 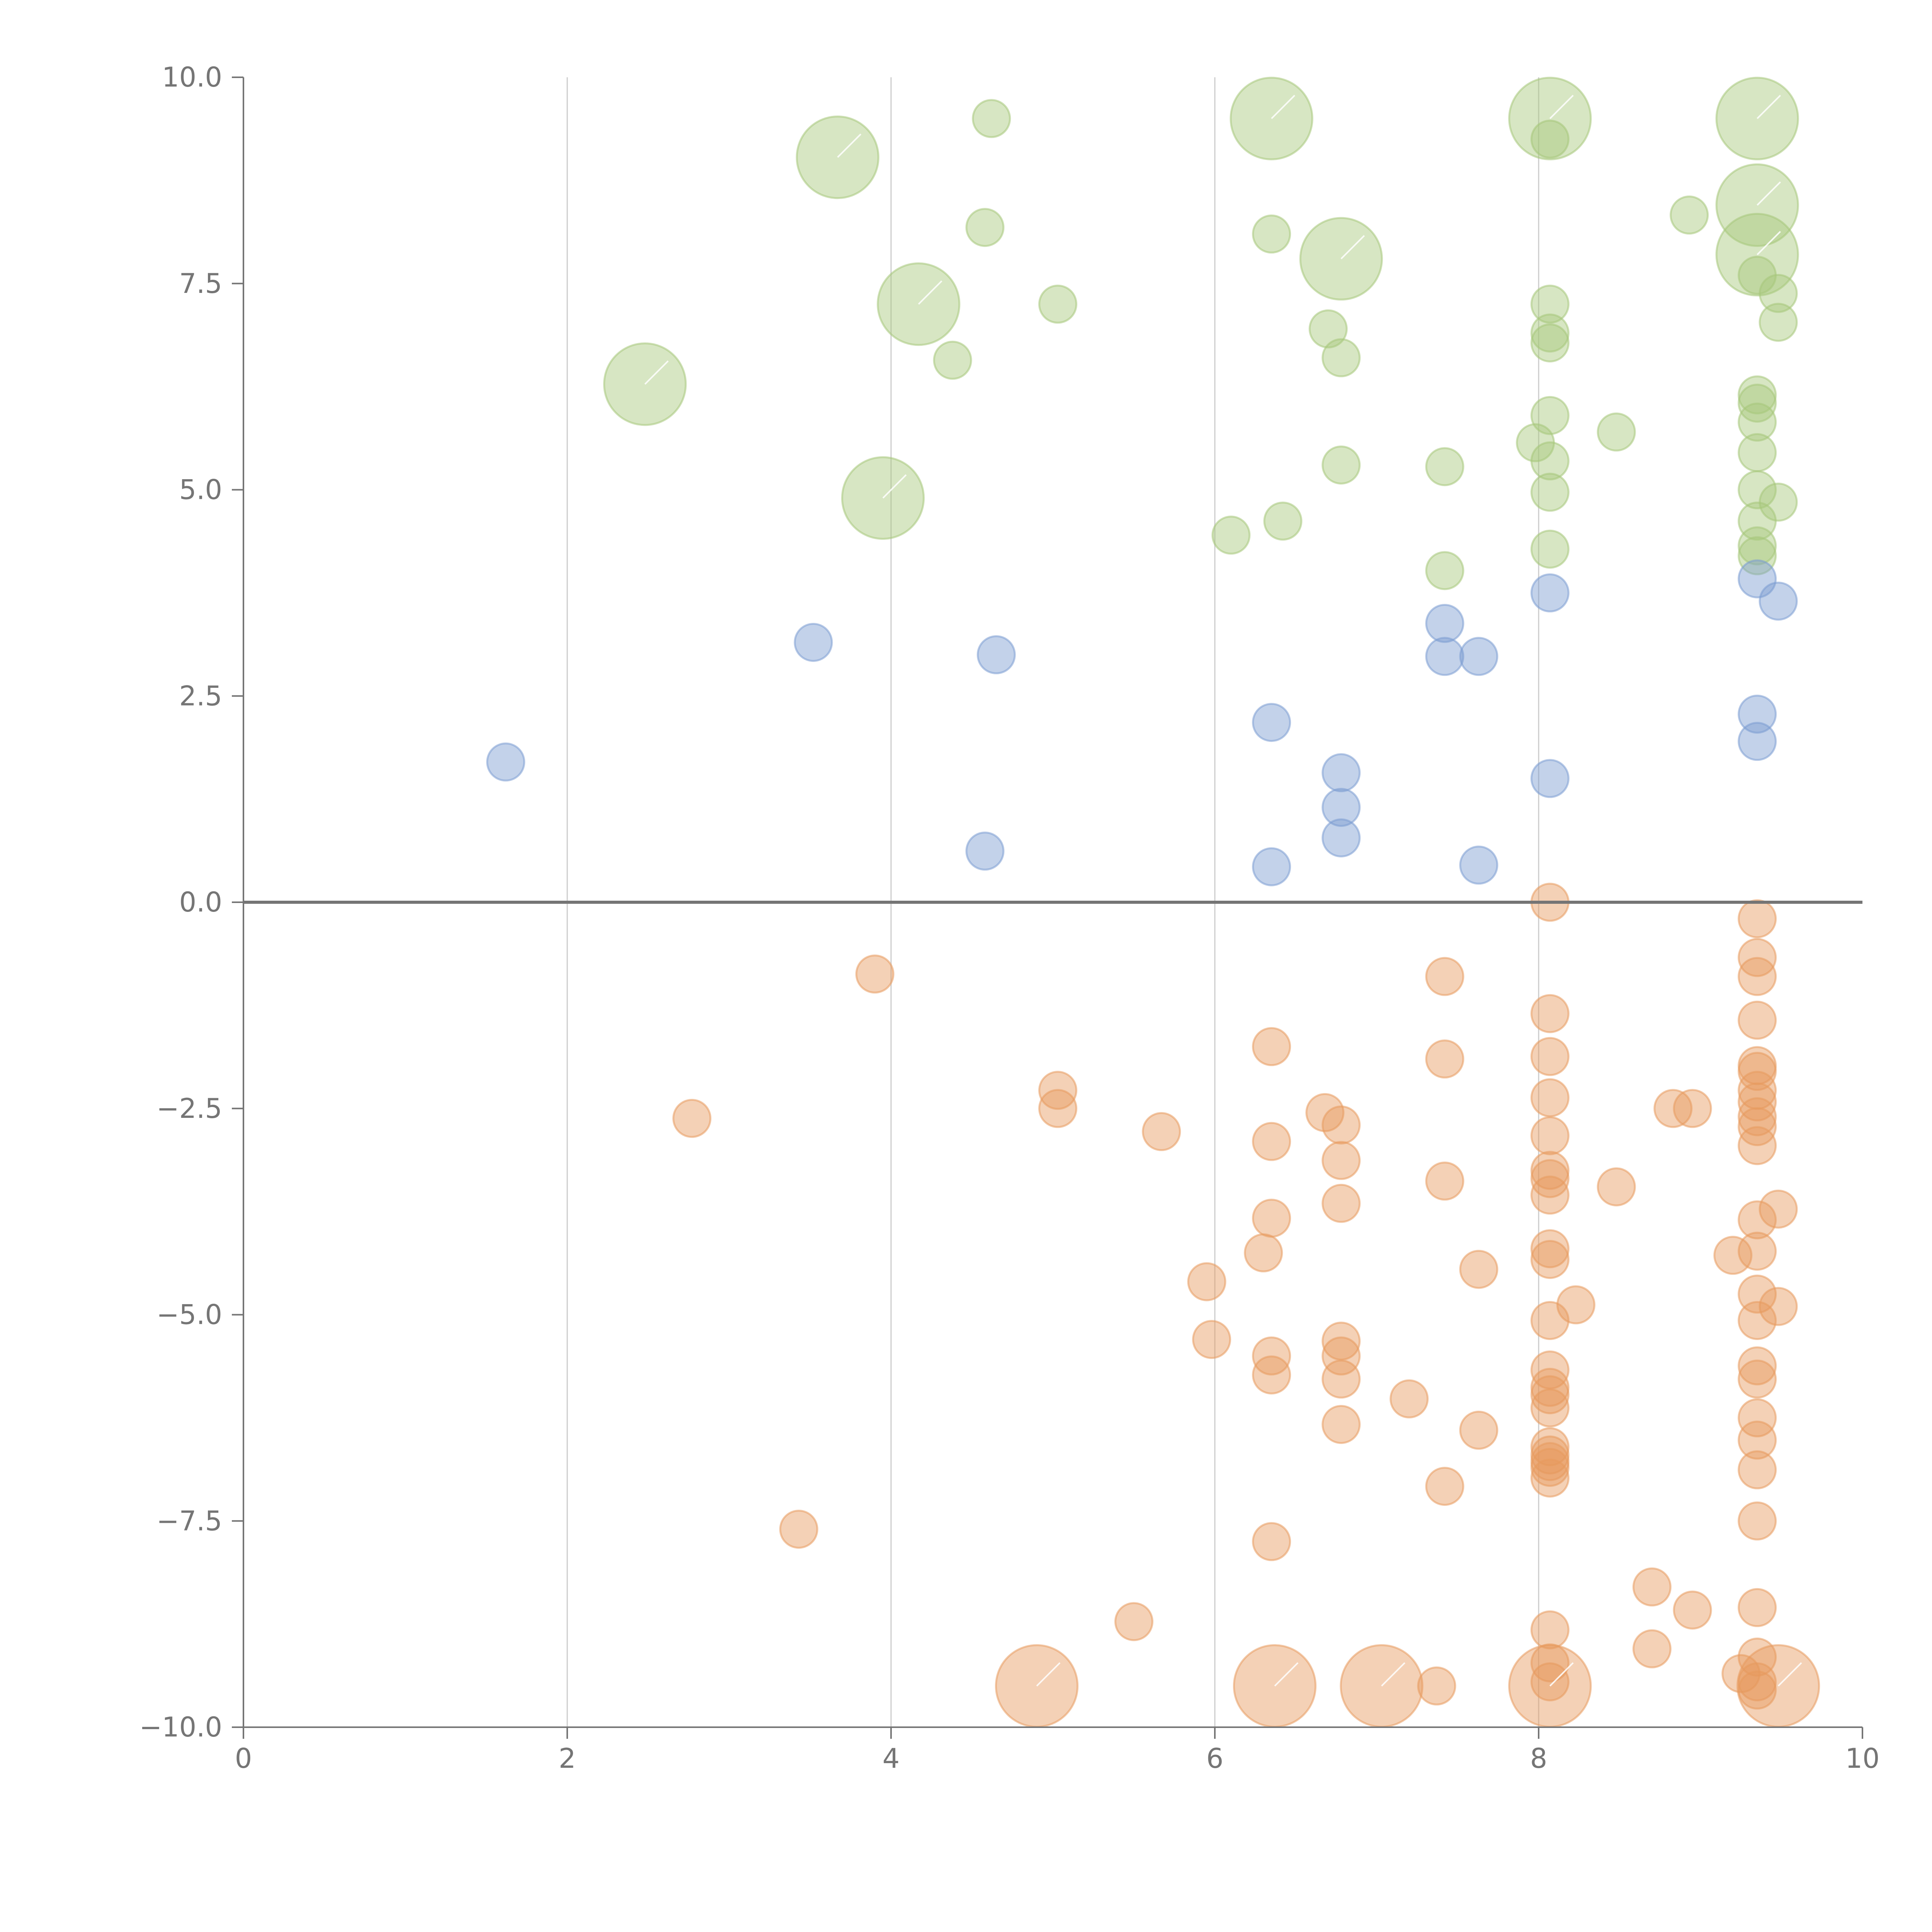 What do you see at coordinates (567, 1758) in the screenshot?
I see `x-tick-label: 2` at bounding box center [567, 1758].